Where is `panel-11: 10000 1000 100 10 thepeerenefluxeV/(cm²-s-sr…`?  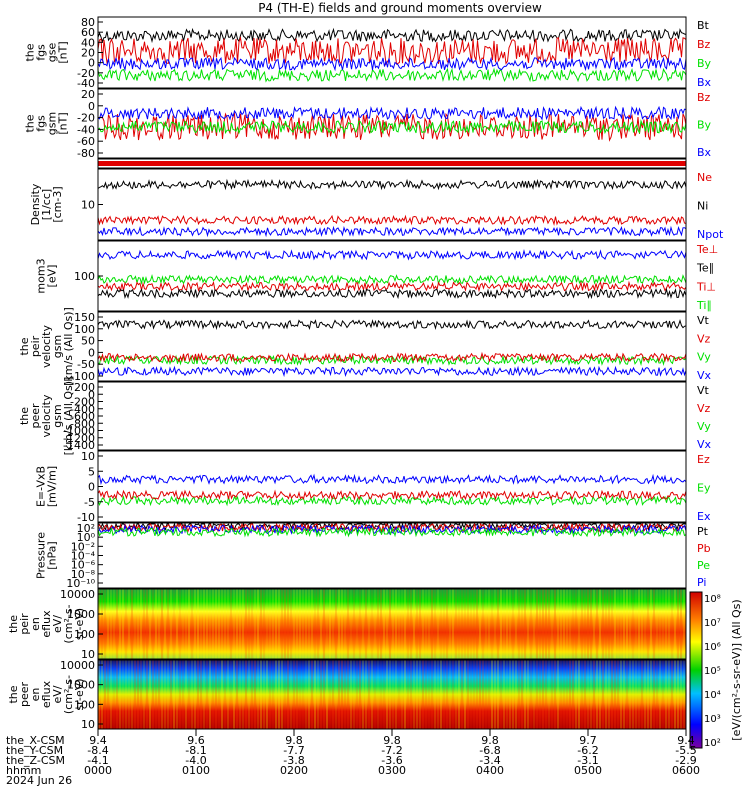 panel-11: 10000 1000 100 10 thepeerenefluxeV/(cm²-s-sr… is located at coordinates (347, 695).